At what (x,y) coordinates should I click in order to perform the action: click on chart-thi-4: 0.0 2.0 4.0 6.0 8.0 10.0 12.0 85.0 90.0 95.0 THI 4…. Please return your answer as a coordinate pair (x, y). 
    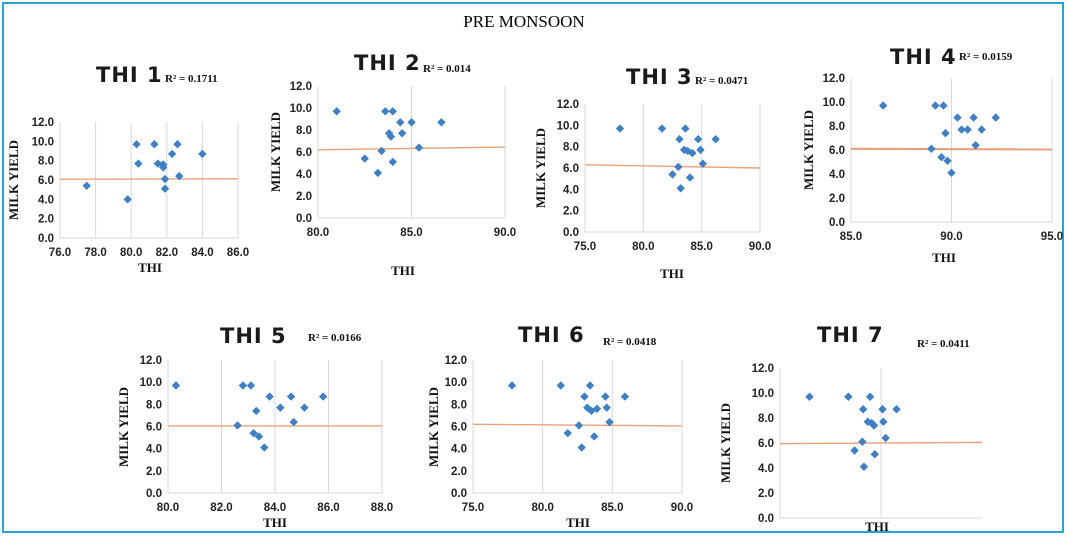
    Looking at the image, I should click on (932, 155).